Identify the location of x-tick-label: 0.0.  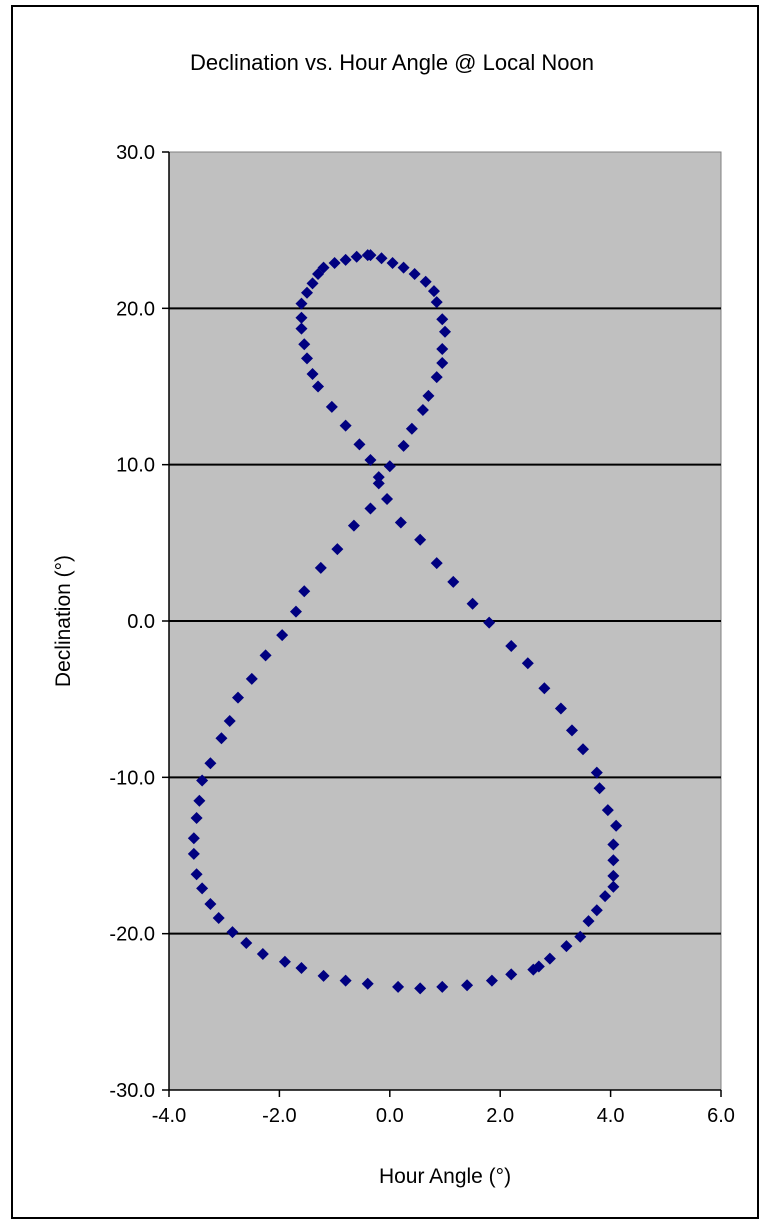
(390, 1116).